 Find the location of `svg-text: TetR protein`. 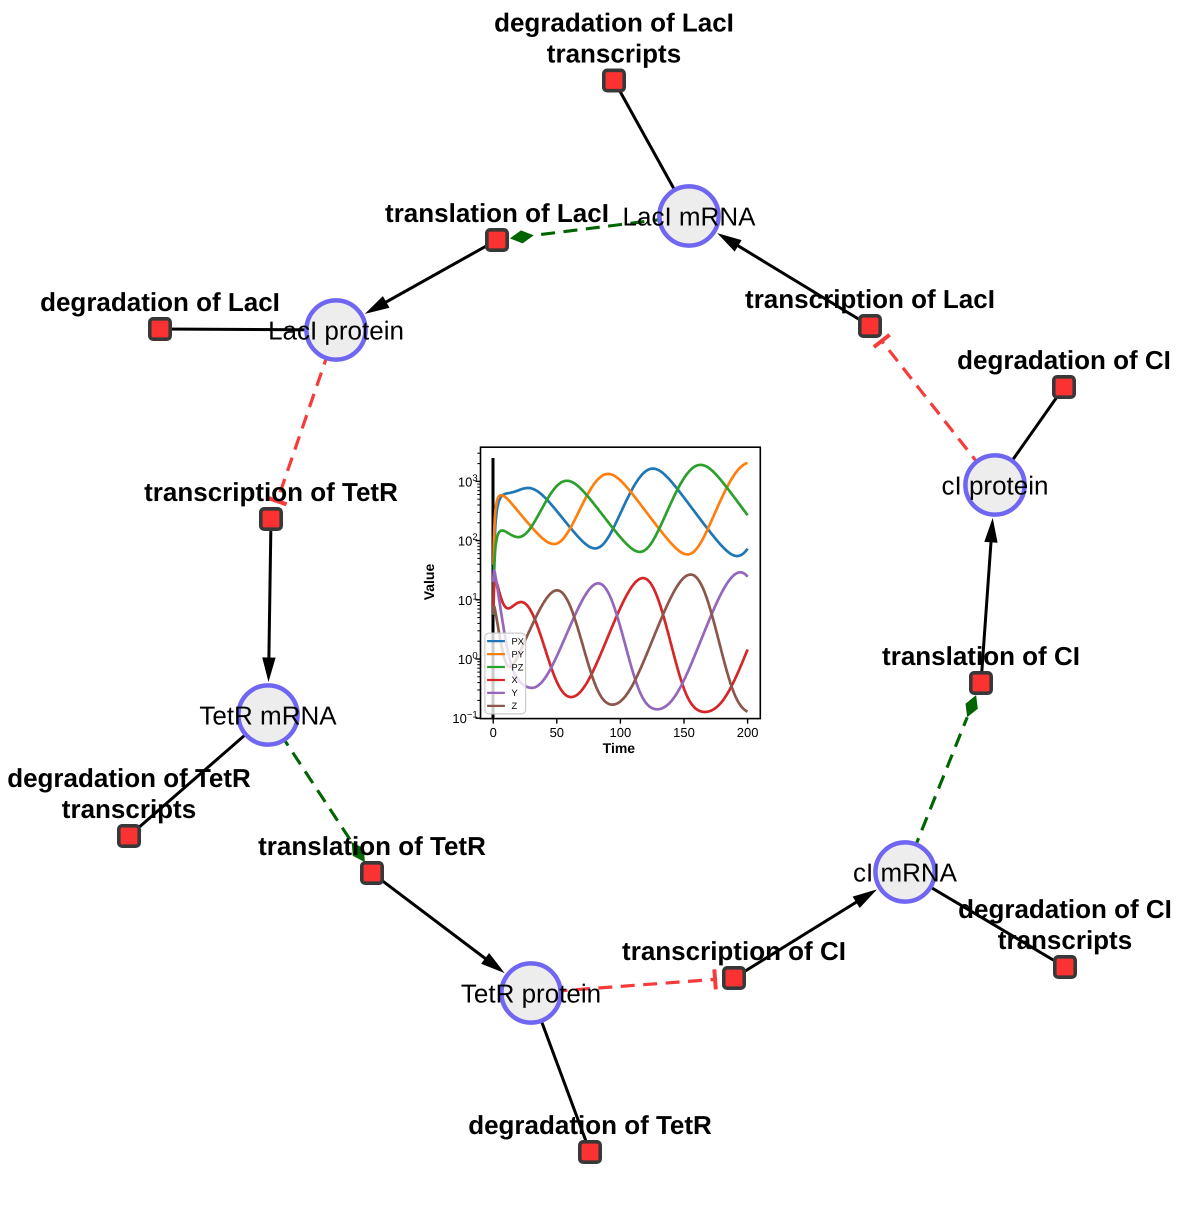

svg-text: TetR protein is located at coordinates (531, 994).